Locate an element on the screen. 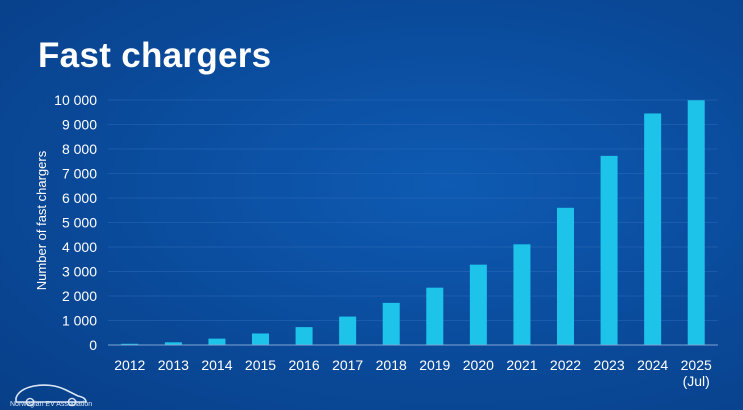 The height and width of the screenshot is (410, 743). chart-title: Fast chargers is located at coordinates (155, 55).